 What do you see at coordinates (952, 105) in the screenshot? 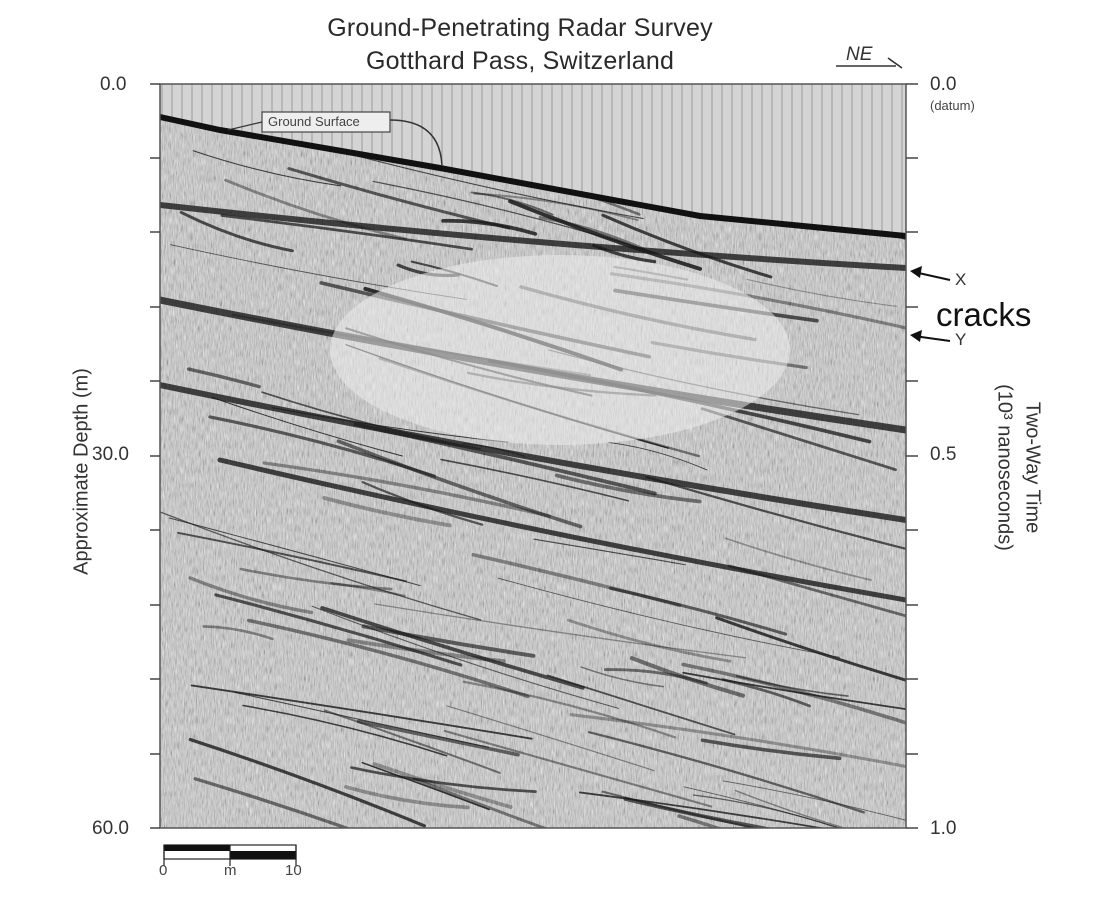
I see `right-datum-label: (datum)` at bounding box center [952, 105].